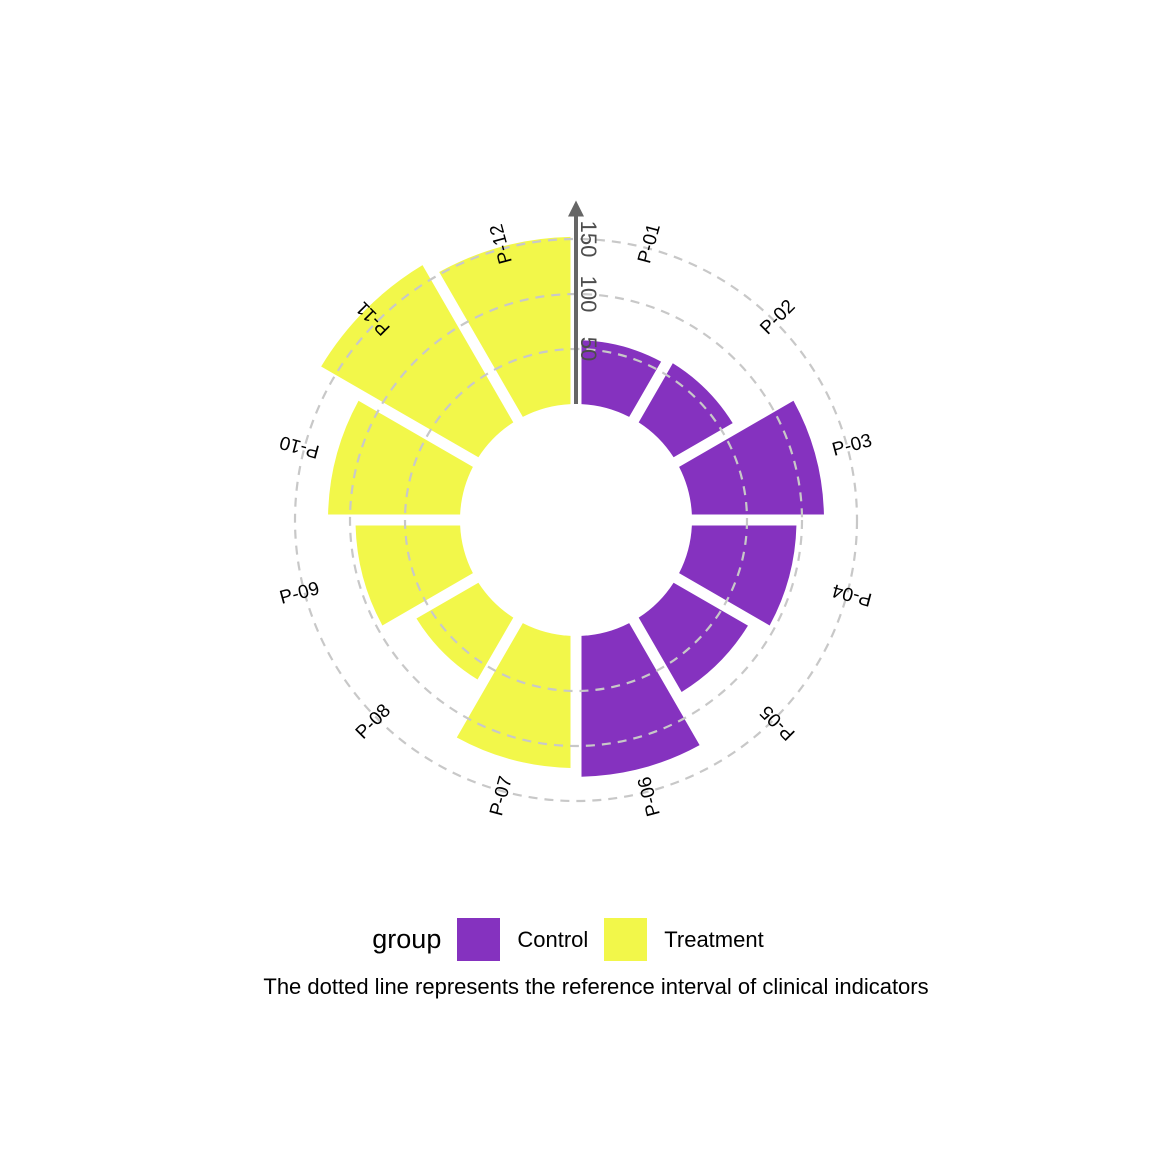  Describe the element at coordinates (777, 722) in the screenshot. I see `category-label-p-05: P-05` at that location.